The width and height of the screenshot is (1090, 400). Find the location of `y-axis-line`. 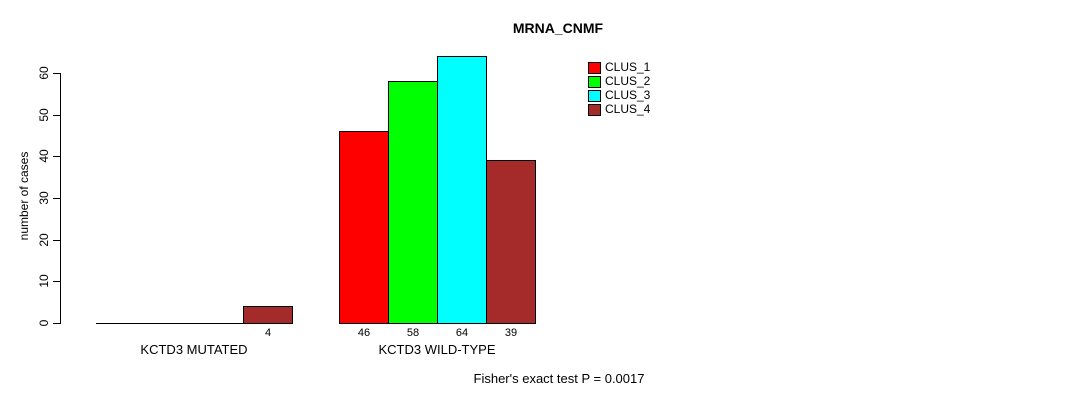

y-axis-line is located at coordinates (60, 198).